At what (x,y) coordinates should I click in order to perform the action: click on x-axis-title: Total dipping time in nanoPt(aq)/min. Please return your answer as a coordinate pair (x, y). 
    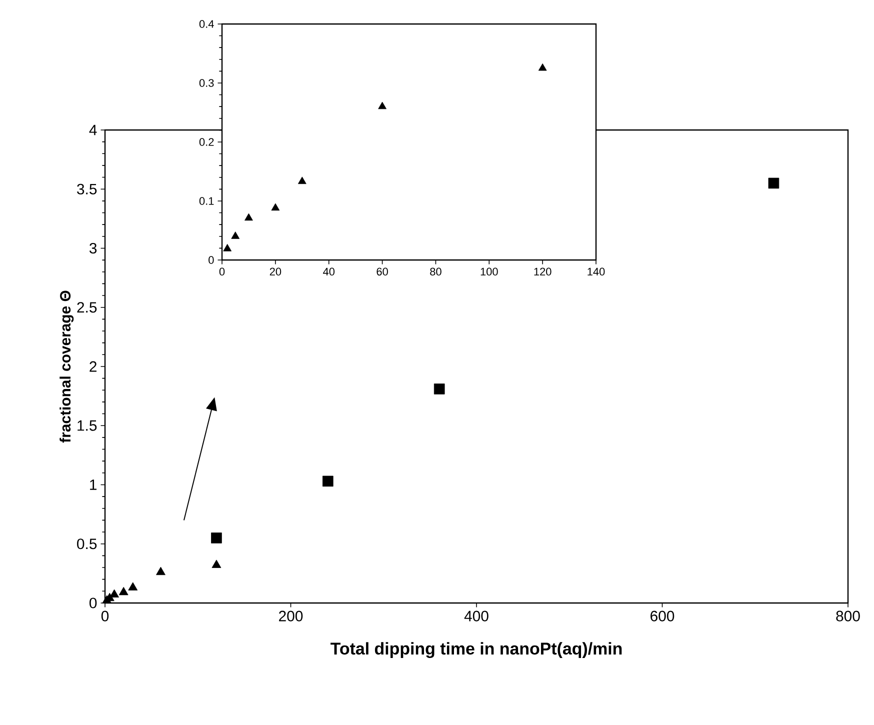
    Looking at the image, I should click on (476, 650).